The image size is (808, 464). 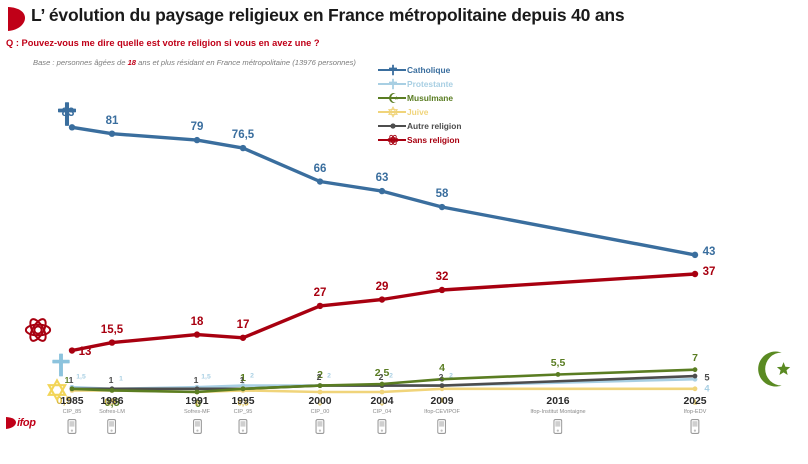 I want to click on data-label: 76,5, so click(x=243, y=135).